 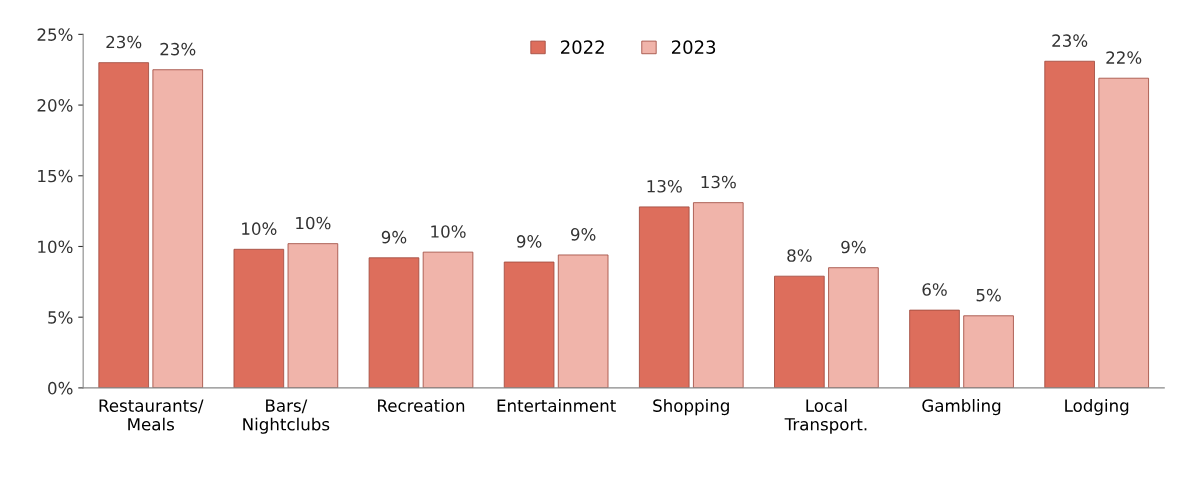 What do you see at coordinates (691, 407) in the screenshot?
I see `x-tick-label: Shopping` at bounding box center [691, 407].